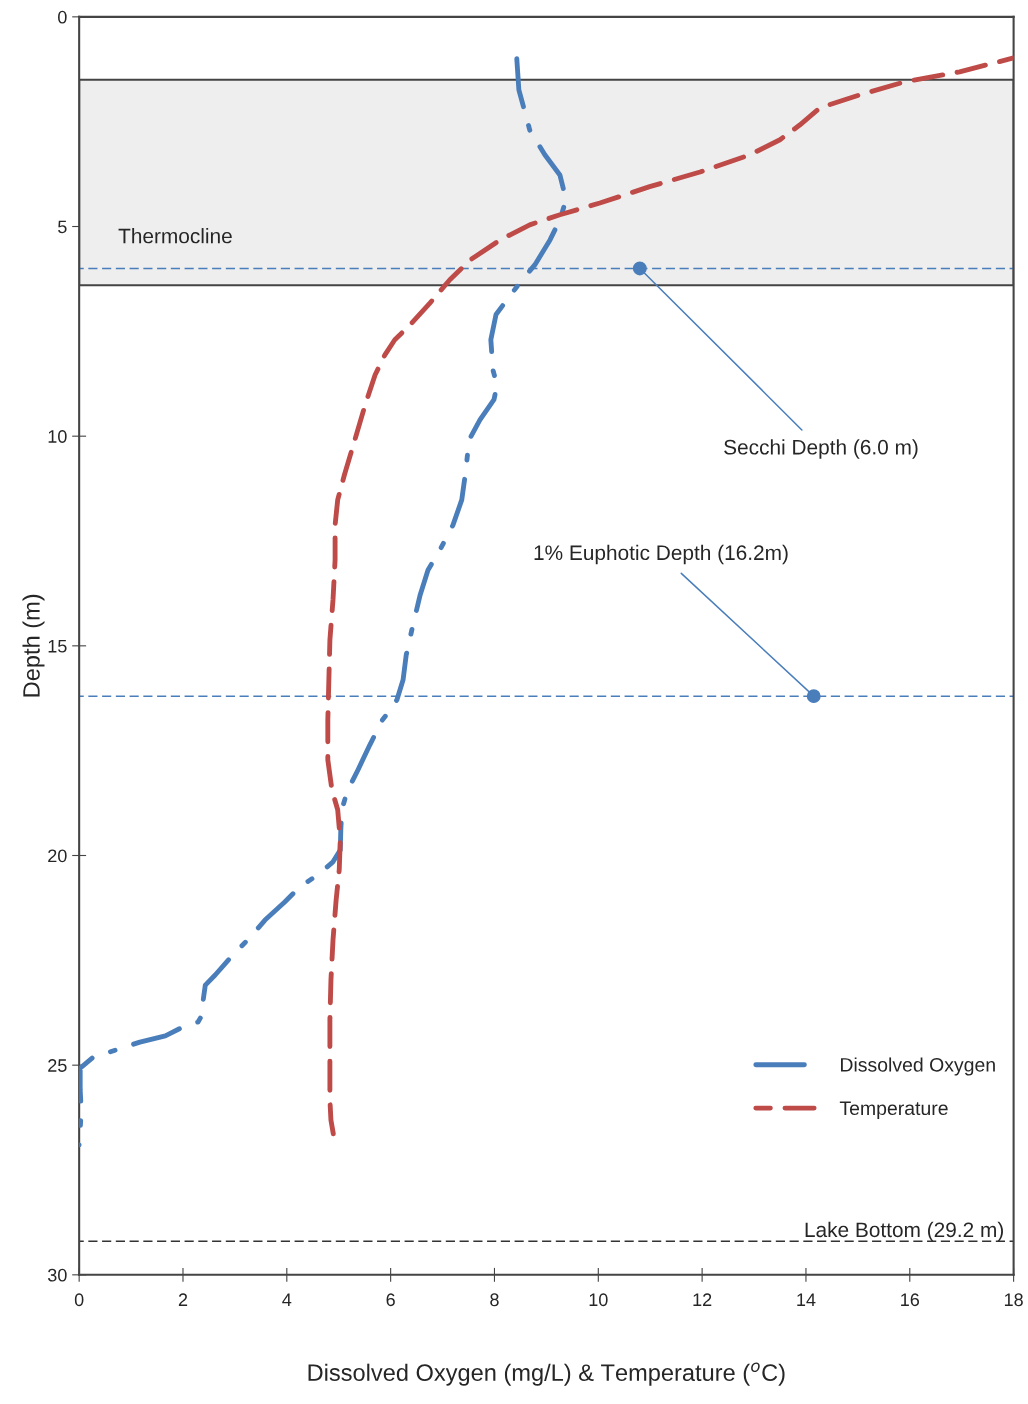 The height and width of the screenshot is (1404, 1028). Describe the element at coordinates (494, 1300) in the screenshot. I see `x-tick-label: 8` at that location.